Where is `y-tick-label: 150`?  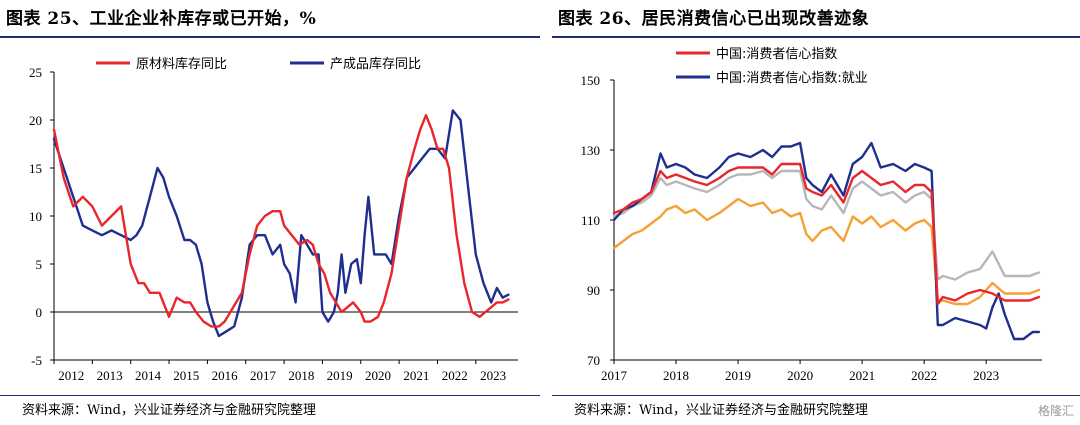
y-tick-label: 150 is located at coordinates (591, 80).